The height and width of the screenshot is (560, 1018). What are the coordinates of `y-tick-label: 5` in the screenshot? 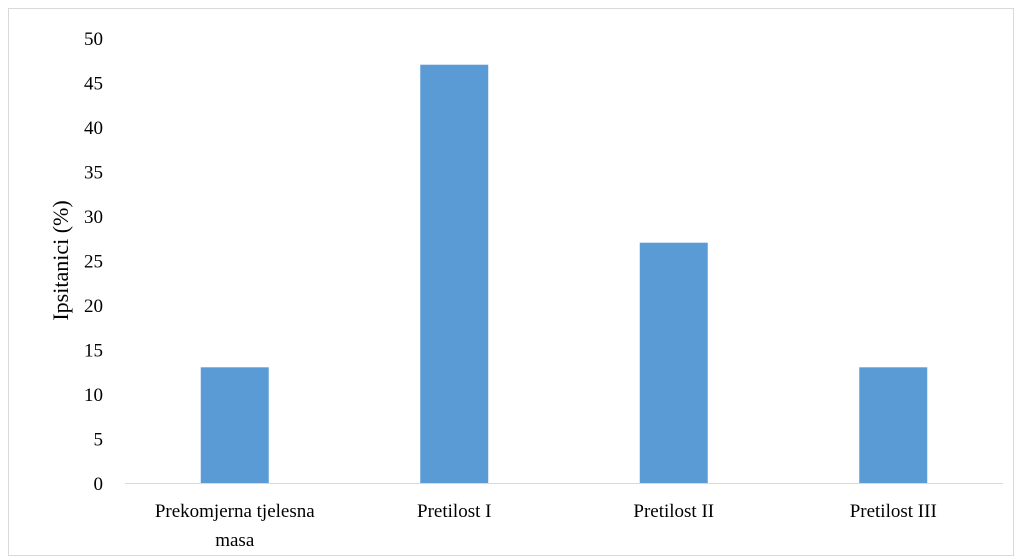 It's located at (99, 440).